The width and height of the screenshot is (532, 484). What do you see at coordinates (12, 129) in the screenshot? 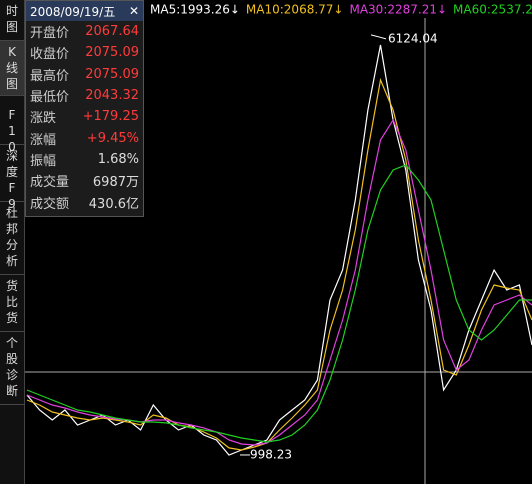
I see `tab: F10` at bounding box center [12, 129].